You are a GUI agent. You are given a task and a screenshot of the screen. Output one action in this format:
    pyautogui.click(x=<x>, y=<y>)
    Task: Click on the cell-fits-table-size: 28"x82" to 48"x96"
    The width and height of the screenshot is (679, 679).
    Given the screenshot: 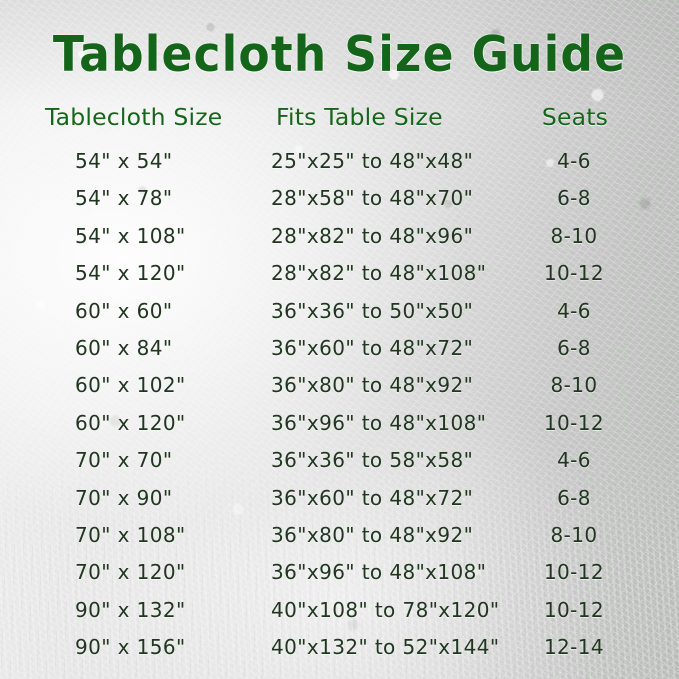 What is the action you would take?
    pyautogui.click(x=372, y=235)
    